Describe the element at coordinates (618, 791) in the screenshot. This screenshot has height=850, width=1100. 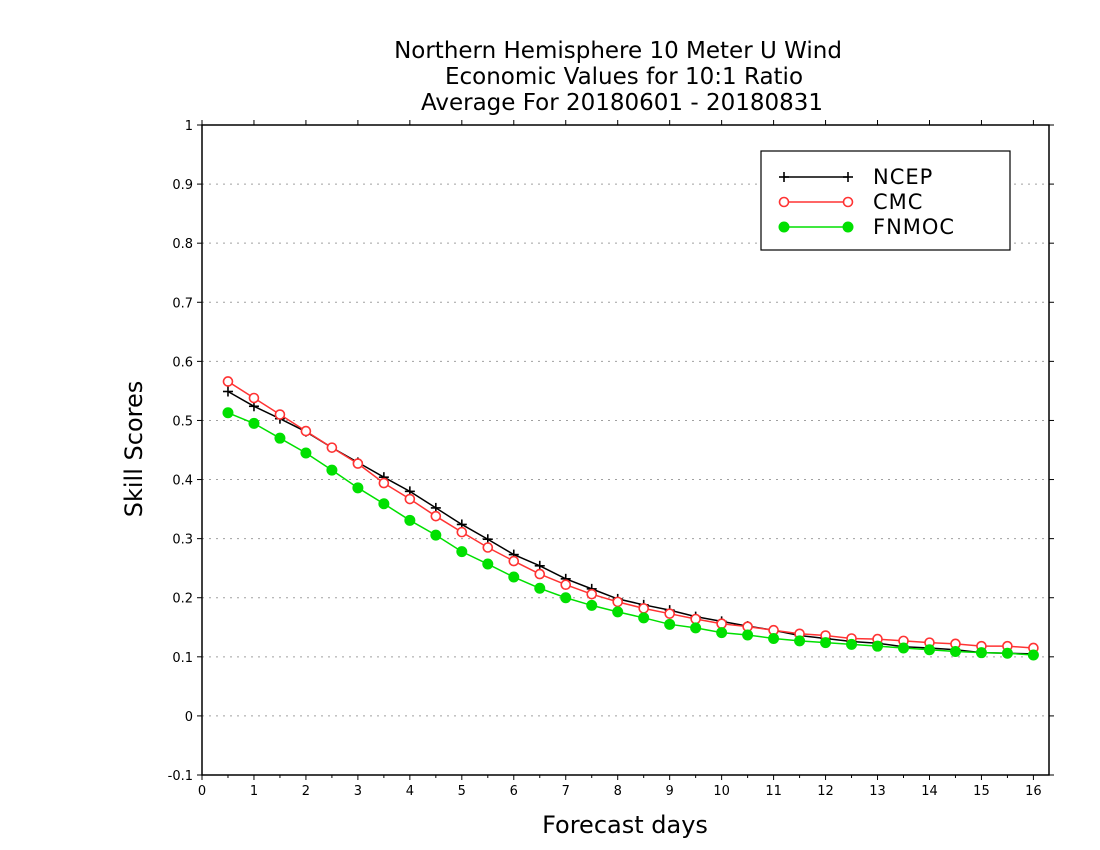
I see `x-tick-label: 8` at that location.